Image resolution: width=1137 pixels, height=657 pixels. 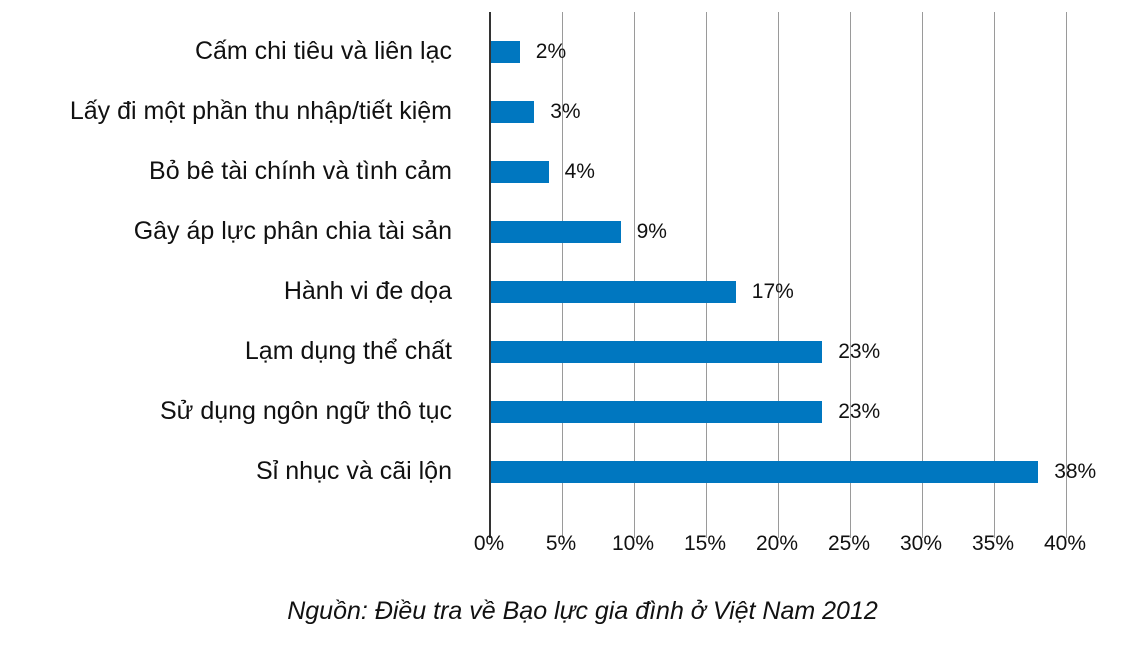 I want to click on x-tick-label: 30%, so click(x=921, y=543).